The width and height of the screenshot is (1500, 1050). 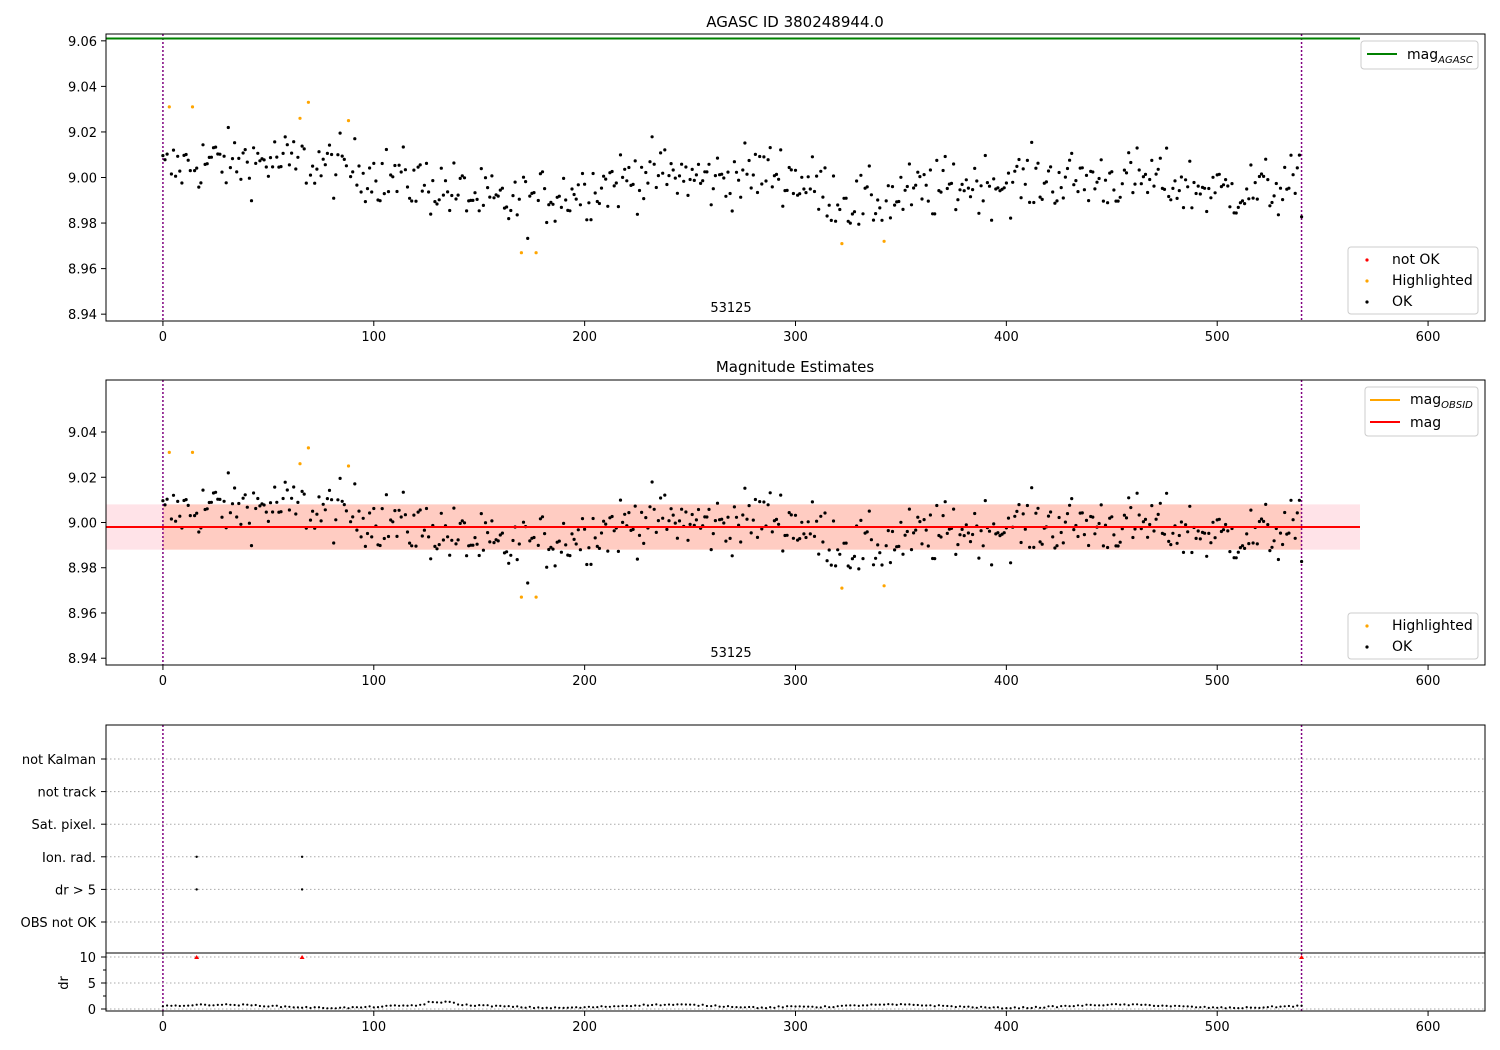 I want to click on x-tick-label: 300, so click(x=795, y=337).